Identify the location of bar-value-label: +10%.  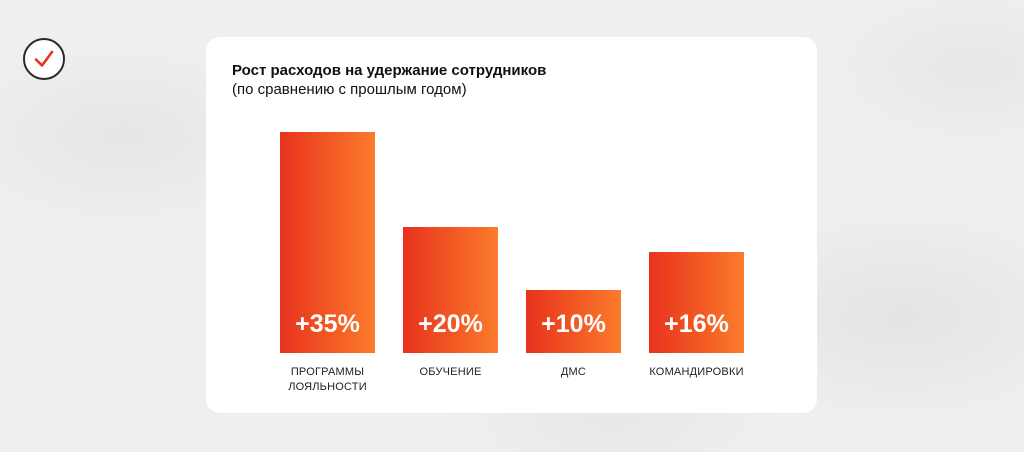
(573, 324).